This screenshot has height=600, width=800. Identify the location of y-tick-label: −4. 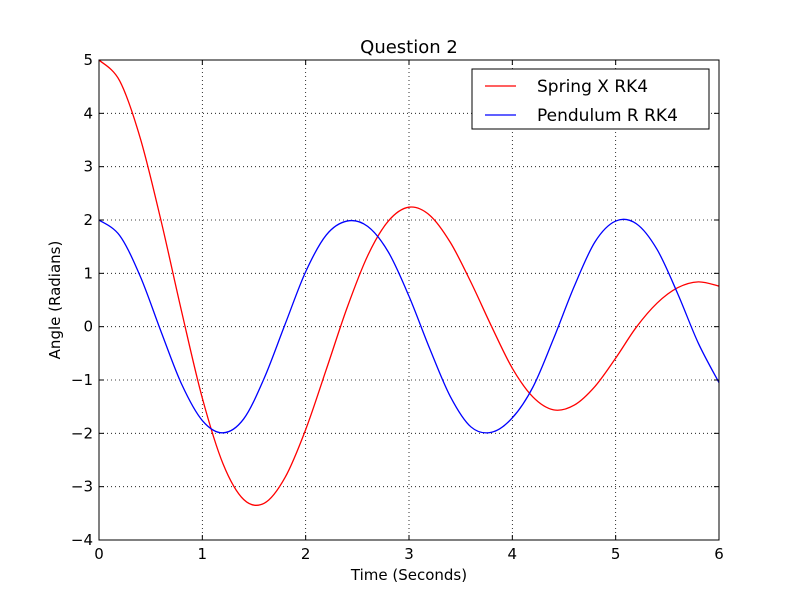
(82, 540).